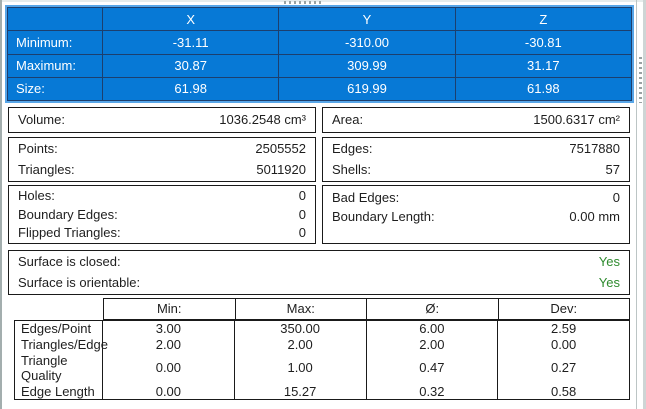 The width and height of the screenshot is (646, 409). I want to click on boundary-edges-value: 0, so click(302, 214).